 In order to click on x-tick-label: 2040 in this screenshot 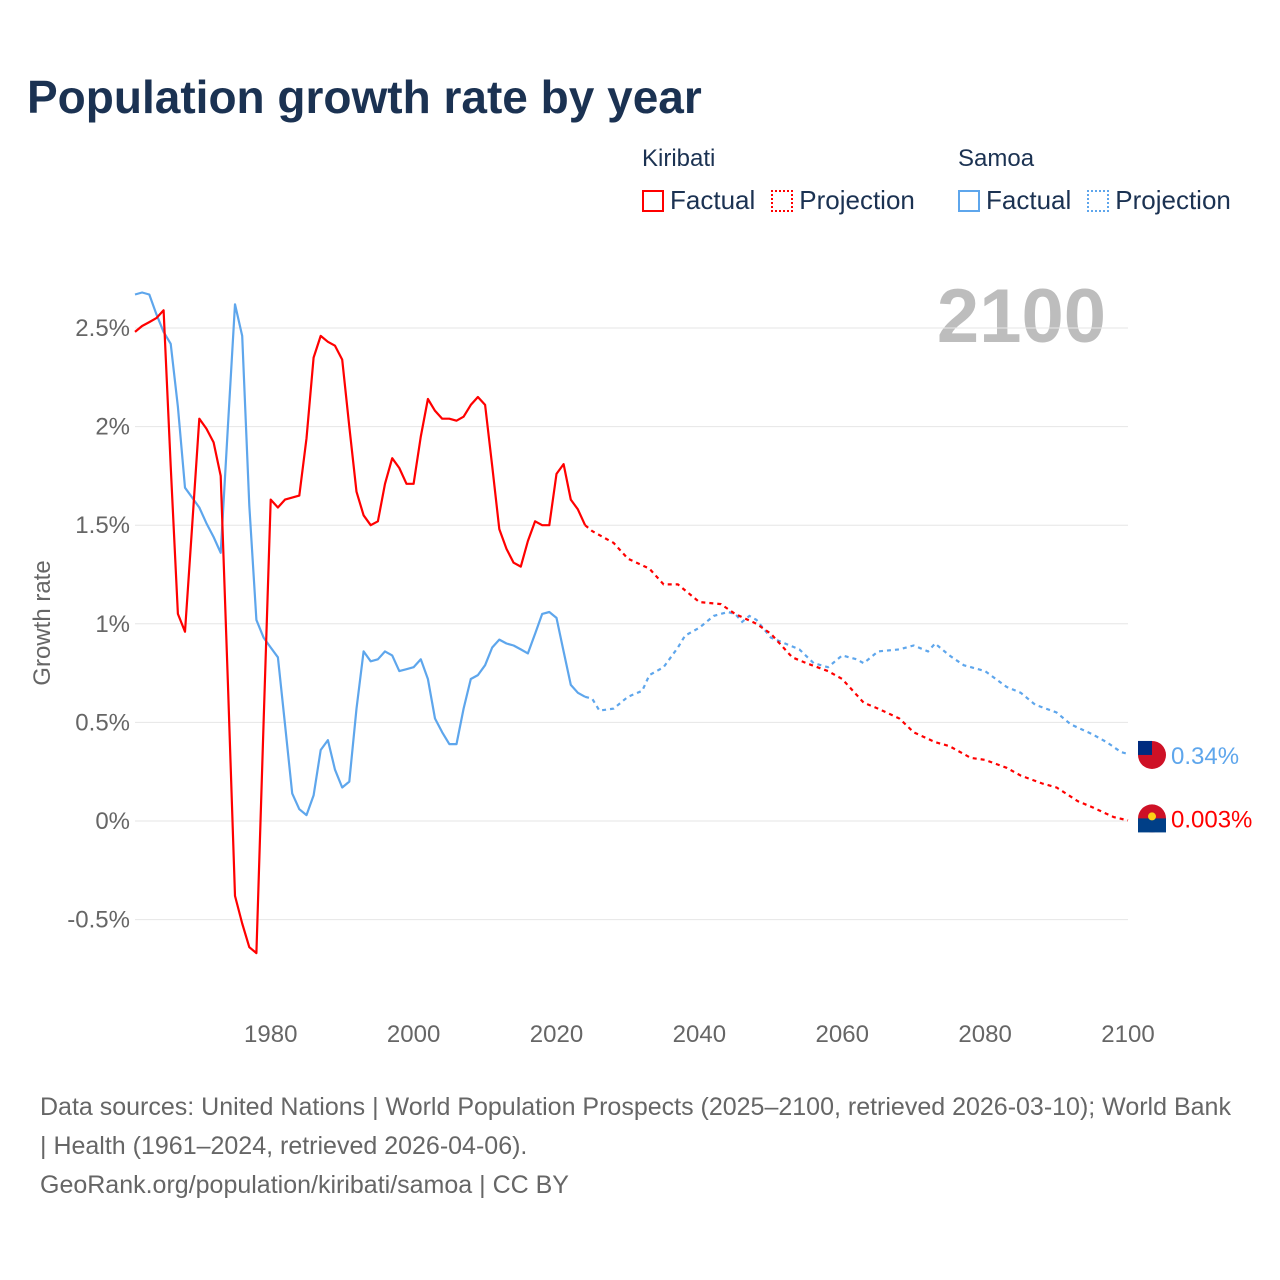, I will do `click(699, 1034)`.